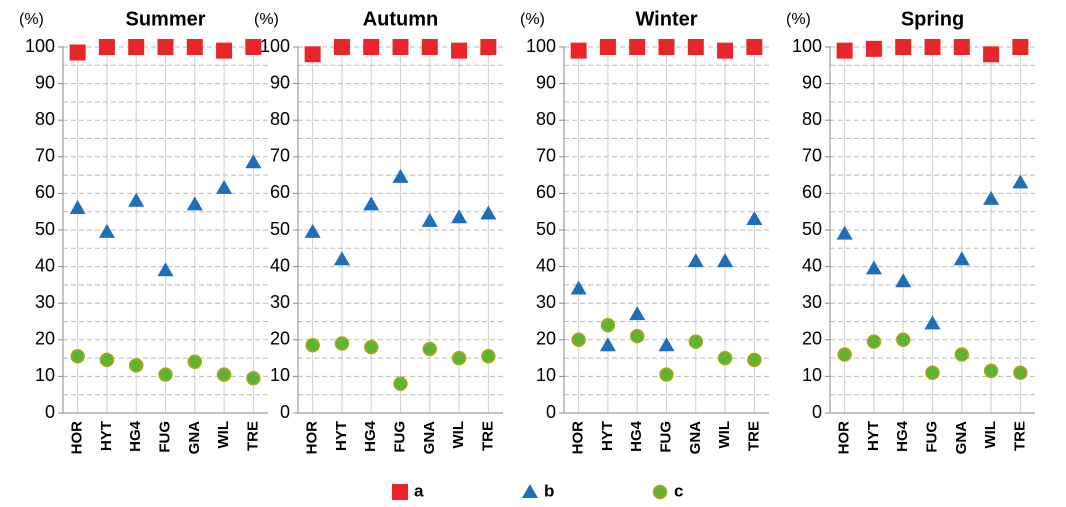 This screenshot has width=1066, height=507. What do you see at coordinates (607, 436) in the screenshot?
I see `x-tick-label: HYT` at bounding box center [607, 436].